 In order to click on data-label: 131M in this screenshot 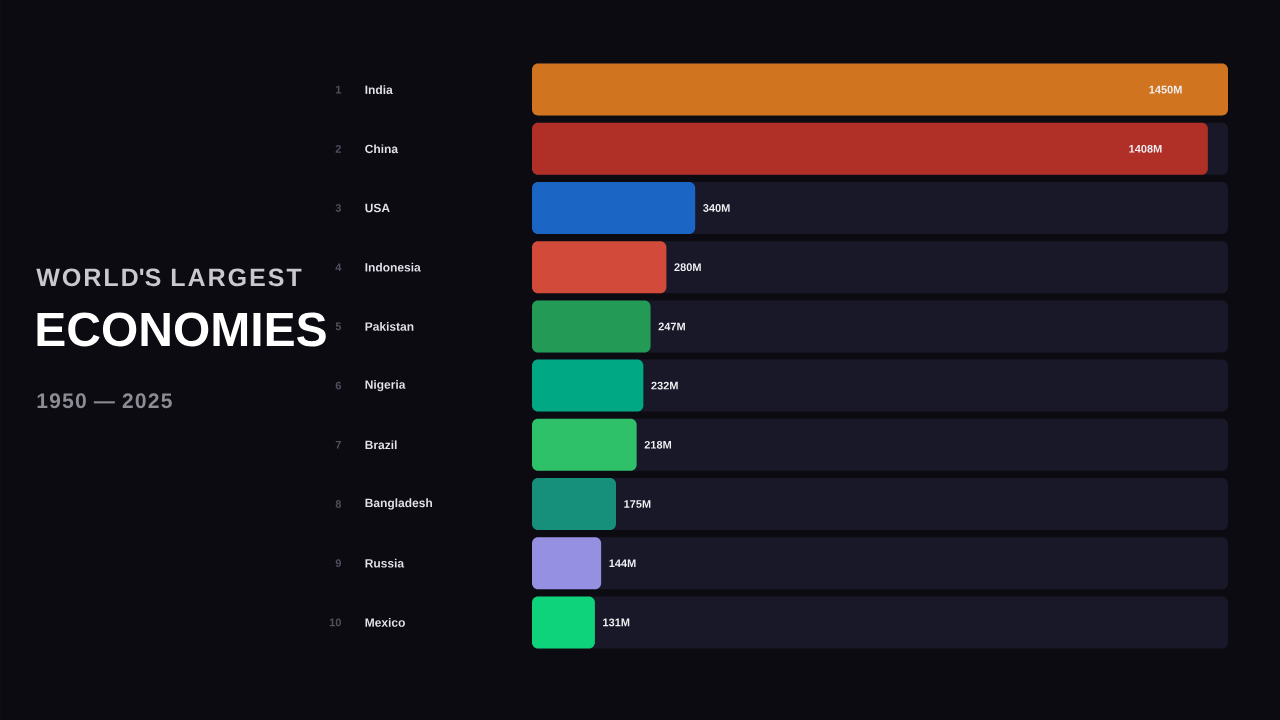, I will do `click(616, 622)`.